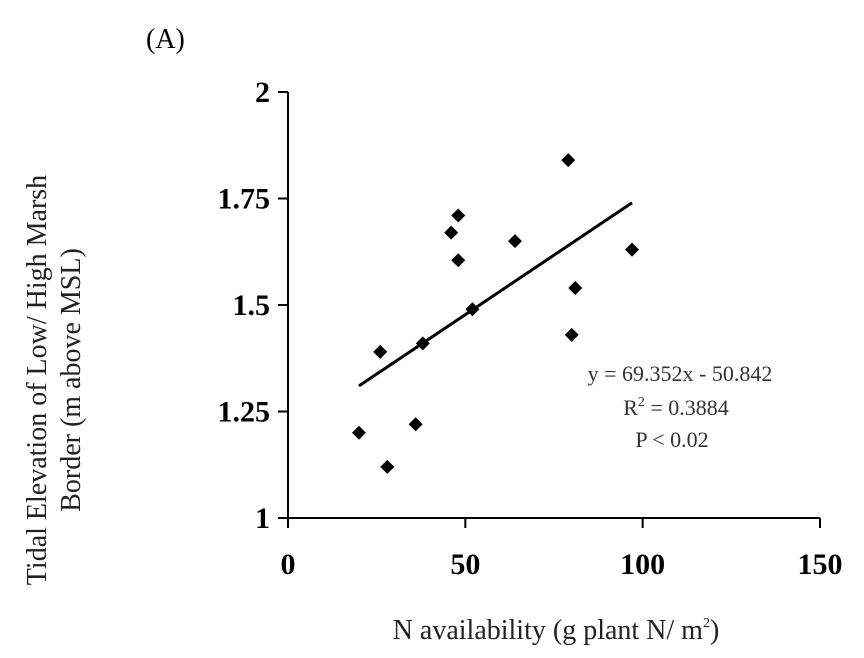 This screenshot has height=658, width=864. What do you see at coordinates (244, 199) in the screenshot?
I see `y-tick-label: 1.75` at bounding box center [244, 199].